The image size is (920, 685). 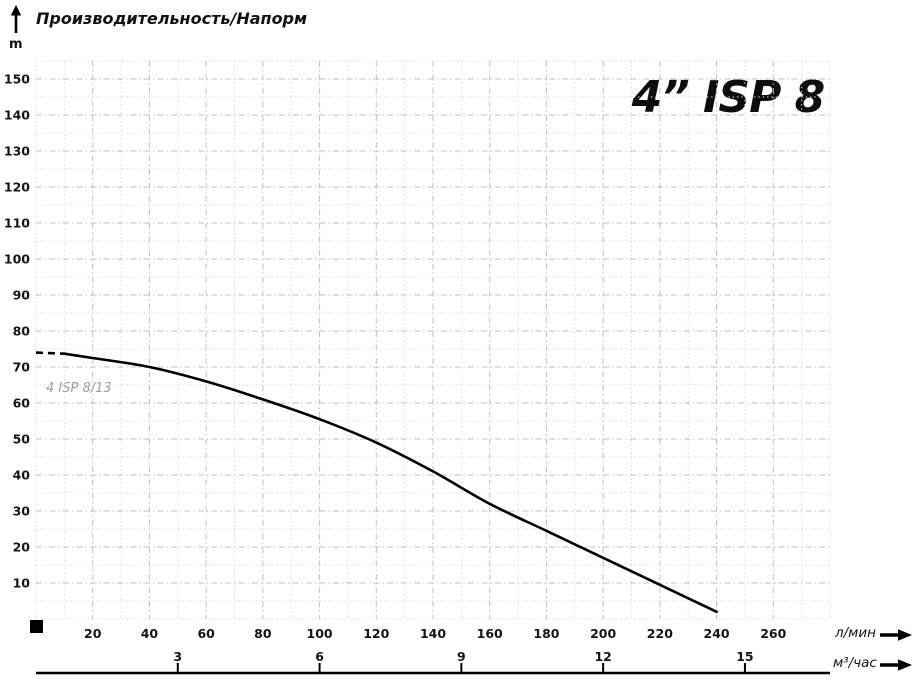 I want to click on x-axis-primary-unit: л/мин, so click(x=855, y=633).